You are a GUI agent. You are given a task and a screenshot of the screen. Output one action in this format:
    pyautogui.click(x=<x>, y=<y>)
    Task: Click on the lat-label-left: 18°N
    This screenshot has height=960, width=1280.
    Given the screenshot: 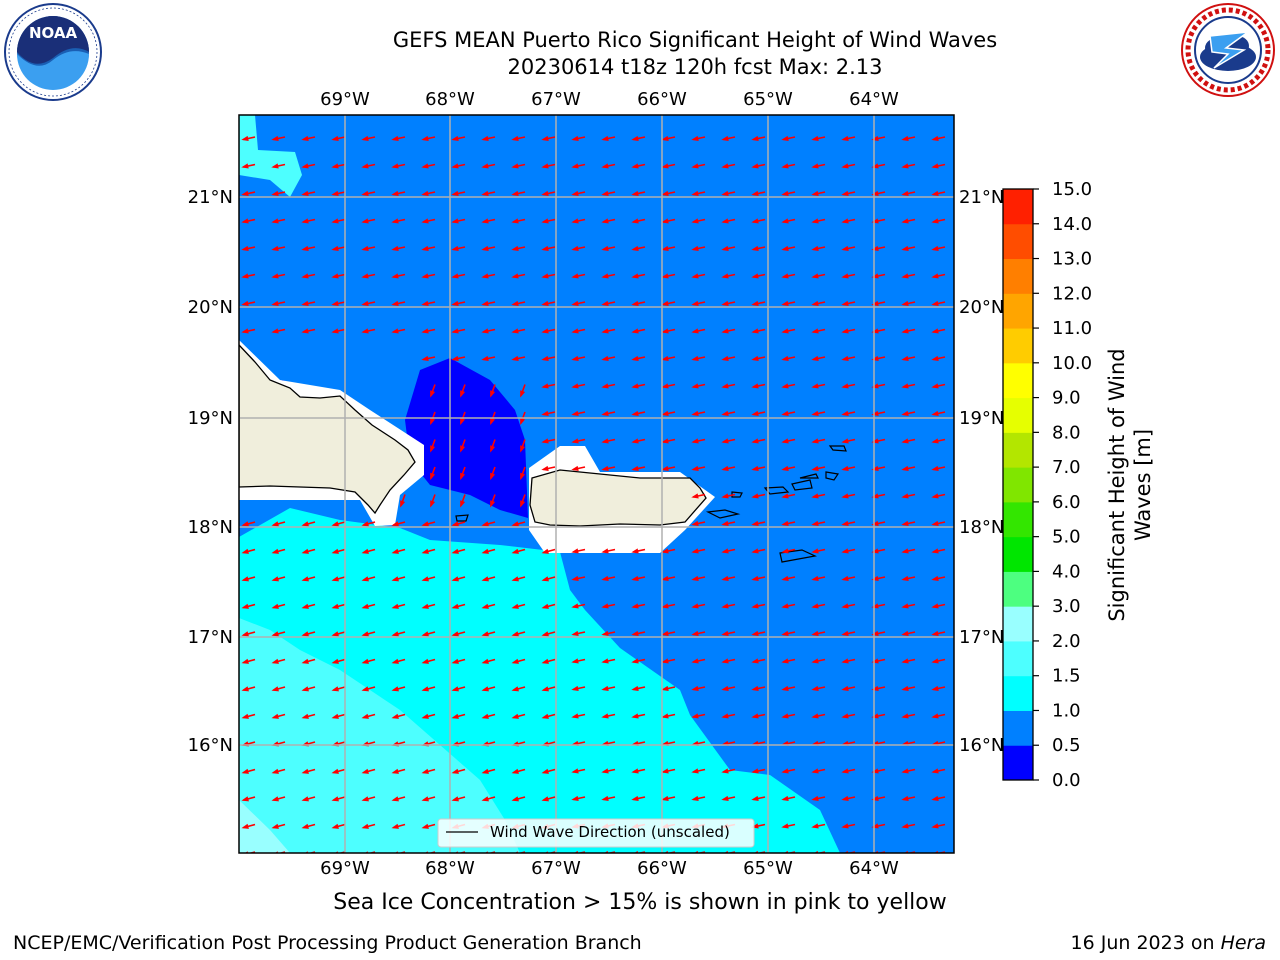 What is the action you would take?
    pyautogui.click(x=210, y=527)
    